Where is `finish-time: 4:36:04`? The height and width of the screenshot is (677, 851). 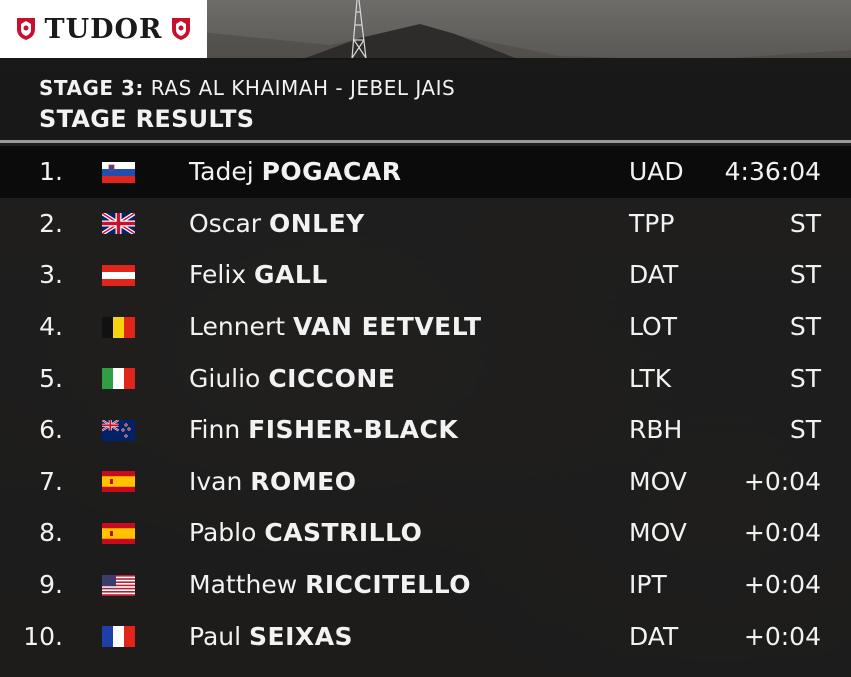
finish-time: 4:36:04 is located at coordinates (772, 172).